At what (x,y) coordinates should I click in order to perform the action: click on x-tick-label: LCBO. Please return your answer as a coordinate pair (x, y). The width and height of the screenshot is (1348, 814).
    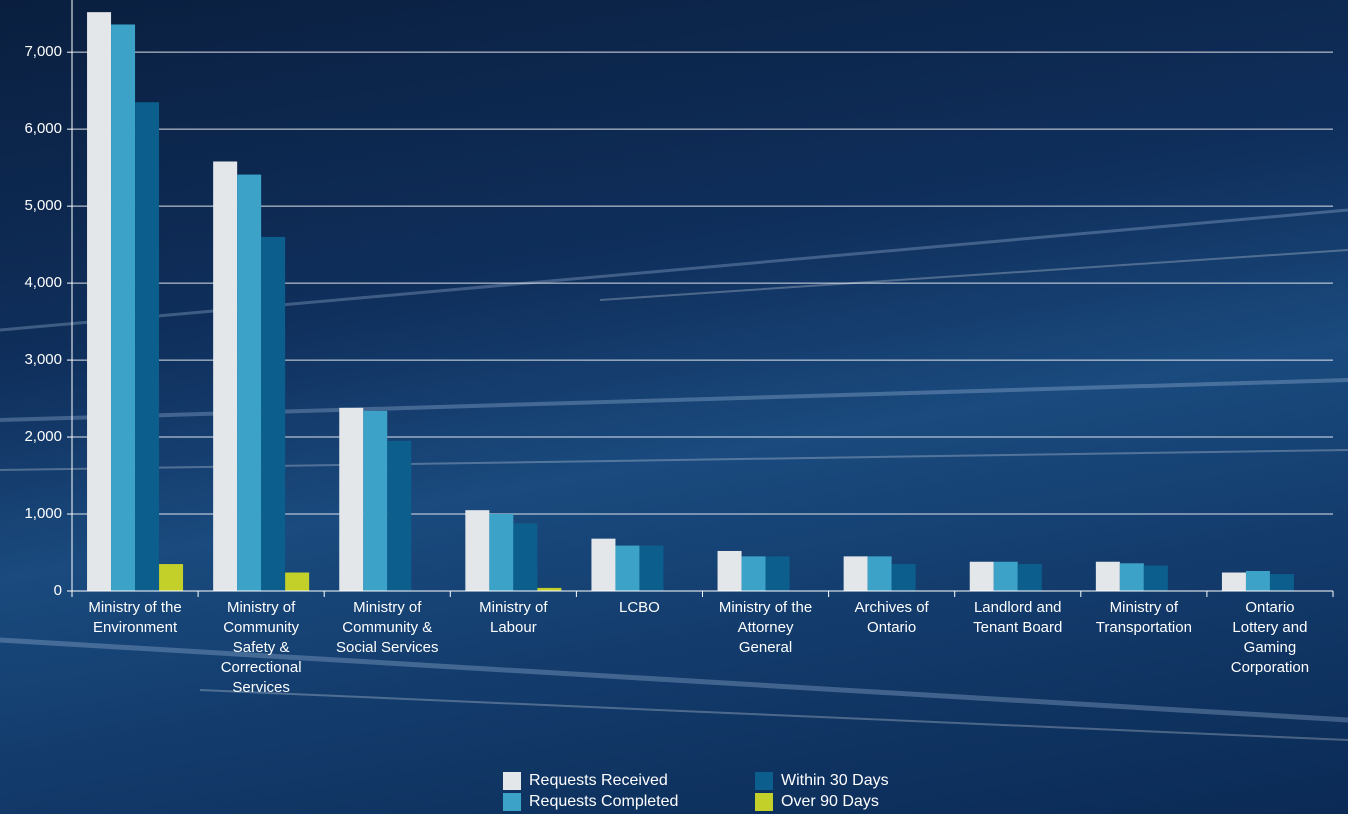
    Looking at the image, I should click on (639, 607).